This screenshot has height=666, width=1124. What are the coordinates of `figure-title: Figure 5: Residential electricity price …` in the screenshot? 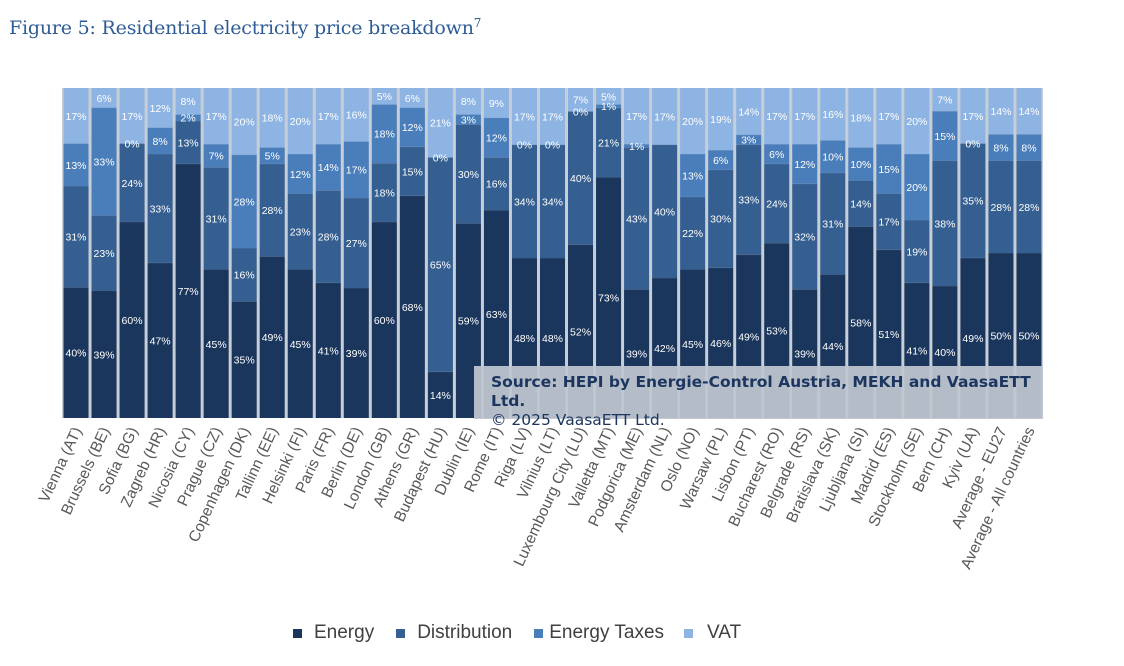 It's located at (245, 27).